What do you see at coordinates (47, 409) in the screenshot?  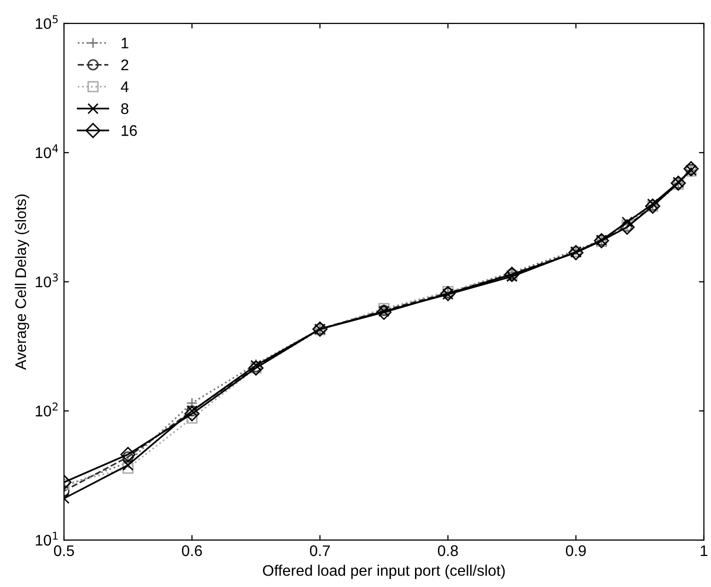 I see `y-tick-label: 10$^{2}$` at bounding box center [47, 409].